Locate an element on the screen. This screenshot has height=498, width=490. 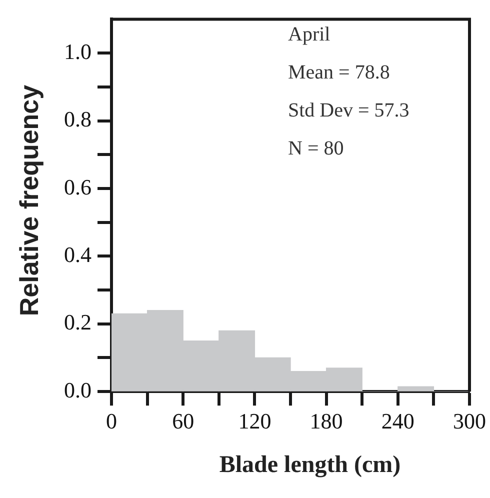
annotation: Mean = 78.8 is located at coordinates (339, 72).